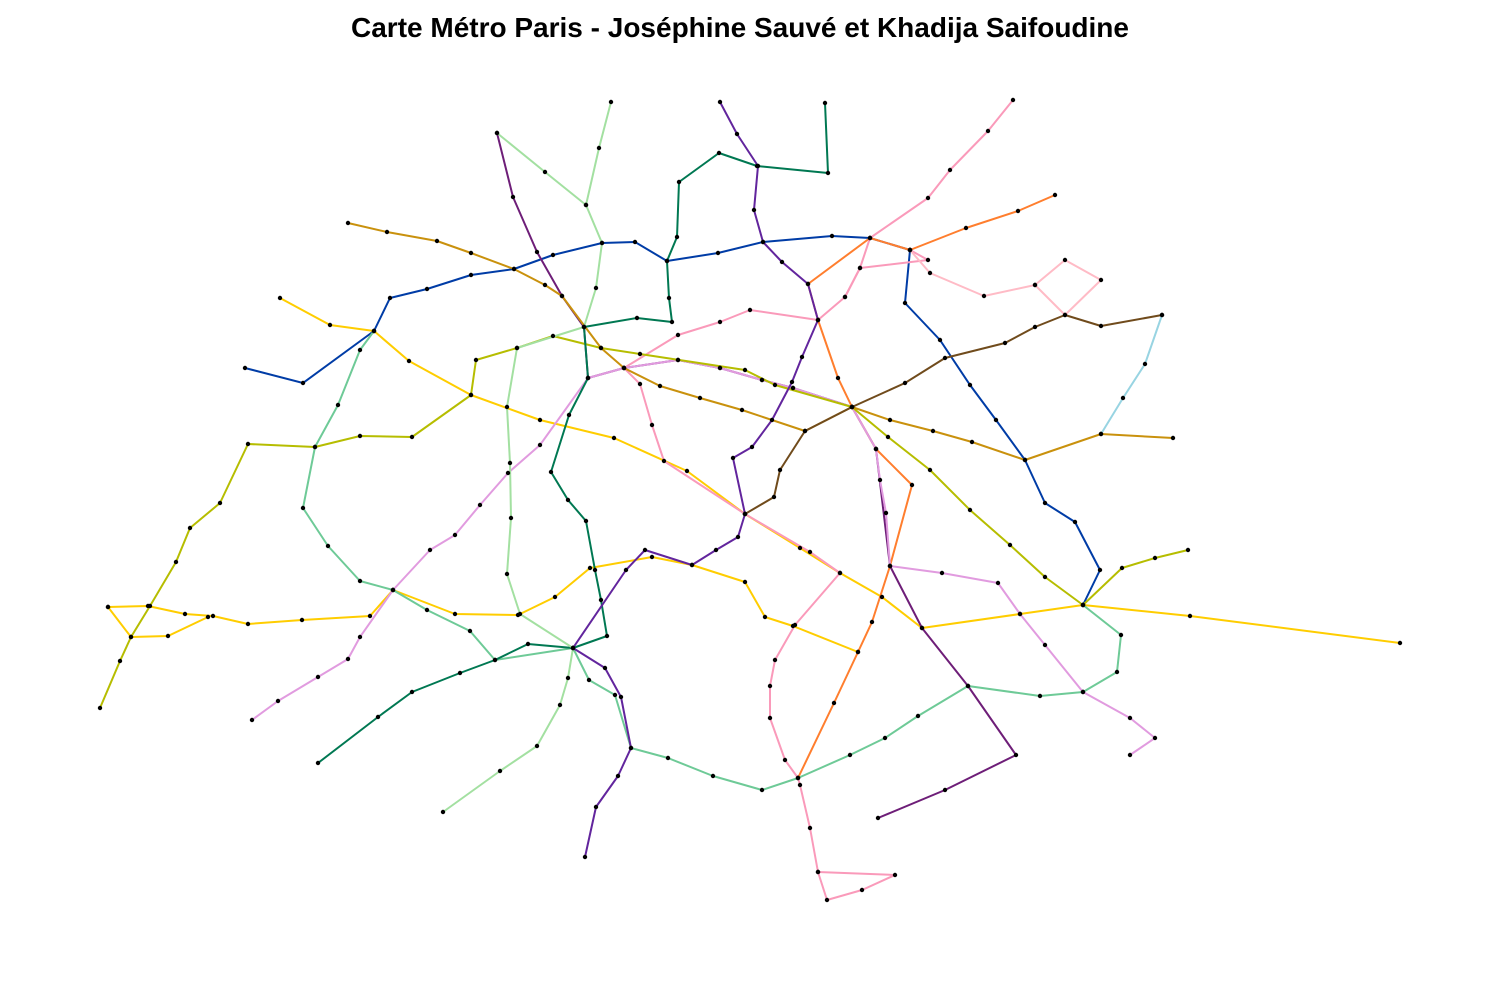 The width and height of the screenshot is (1500, 1000). Describe the element at coordinates (483, 604) in the screenshot. I see `metro-line-m1` at that location.